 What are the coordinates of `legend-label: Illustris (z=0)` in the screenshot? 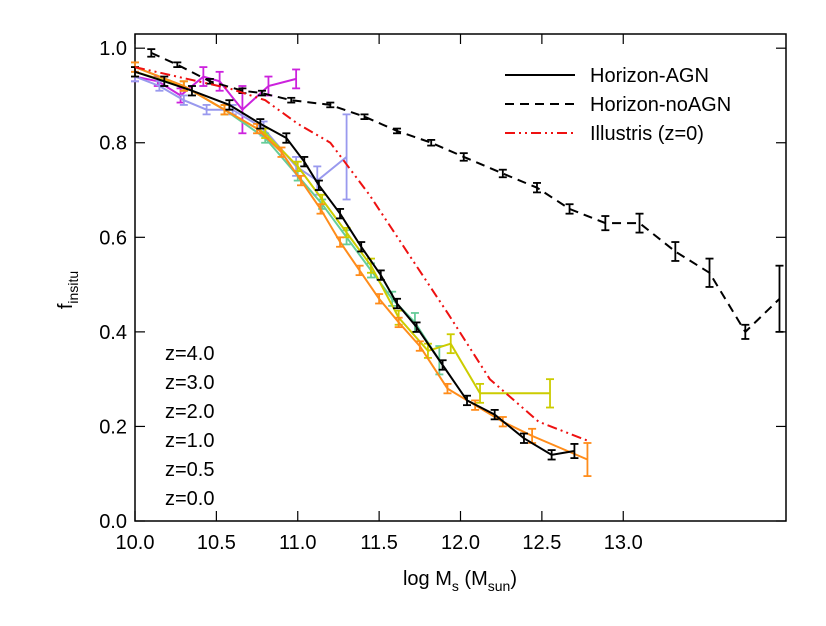 It's located at (647, 134).